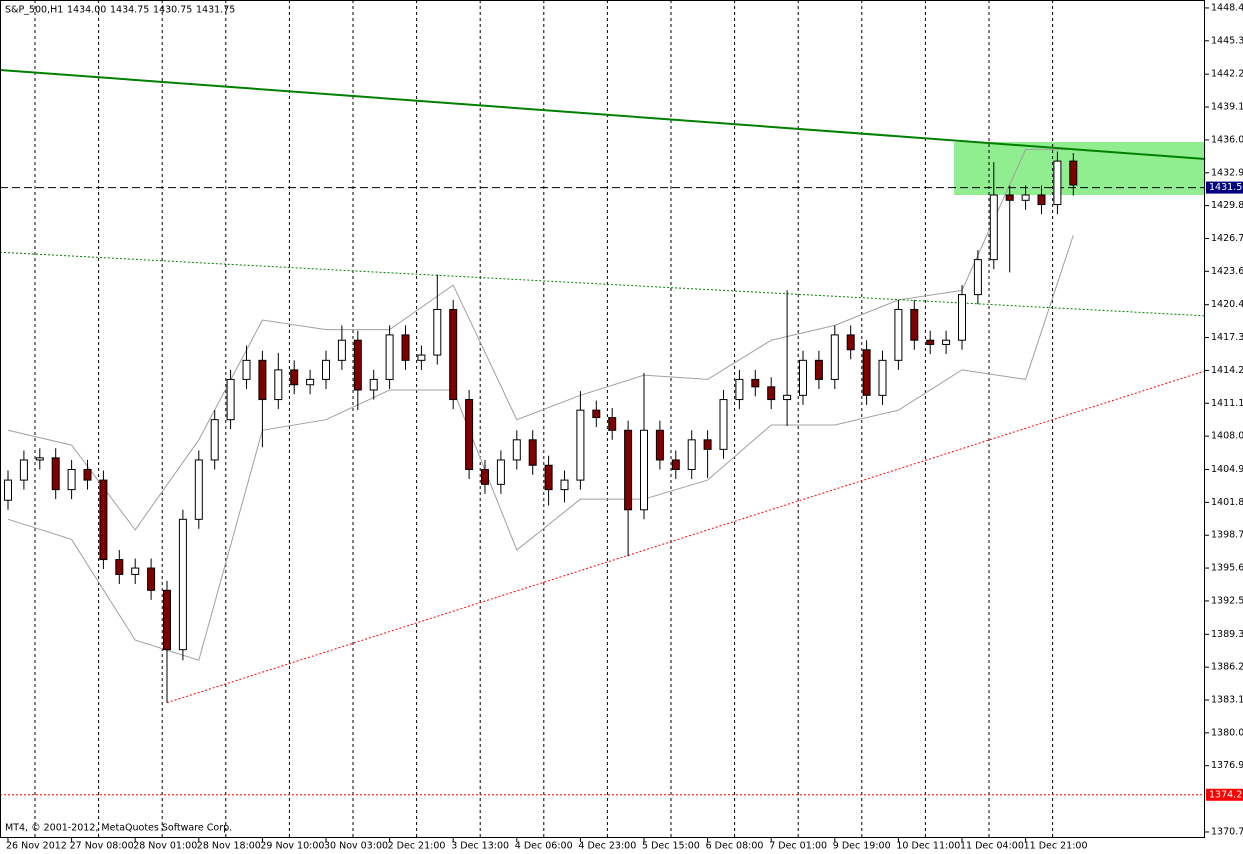  I want to click on x-tick-label: 28 Nov 18:00, so click(229, 846).